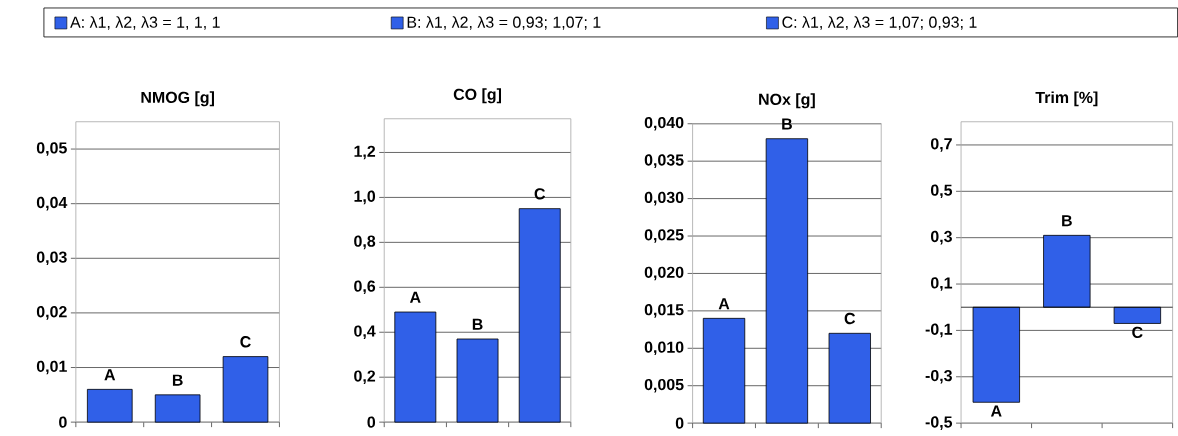 The width and height of the screenshot is (1178, 436). I want to click on y-tick-label: 0,025, so click(664, 236).